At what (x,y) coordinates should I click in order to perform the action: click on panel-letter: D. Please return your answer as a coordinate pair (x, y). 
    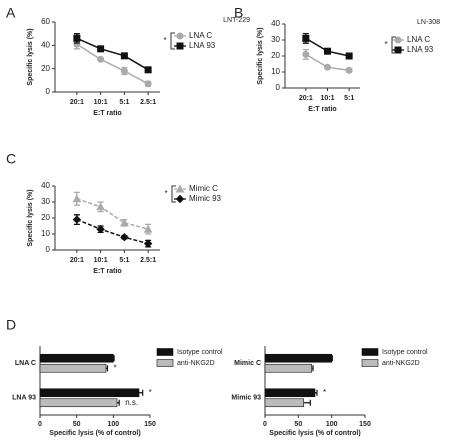
    Looking at the image, I should click on (11, 325).